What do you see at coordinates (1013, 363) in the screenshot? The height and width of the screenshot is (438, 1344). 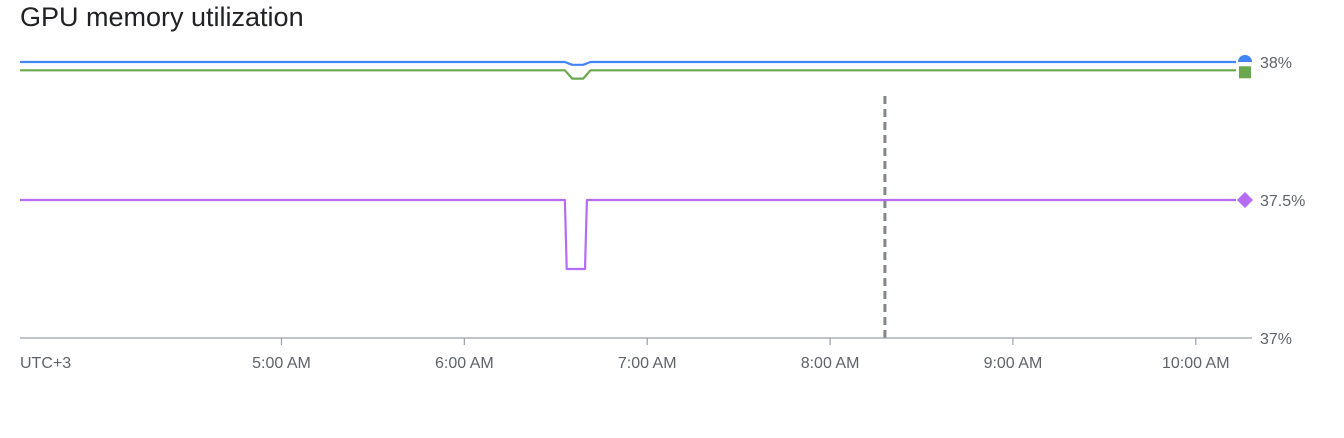 I see `x-tick-label: 9:00 AM` at bounding box center [1013, 363].